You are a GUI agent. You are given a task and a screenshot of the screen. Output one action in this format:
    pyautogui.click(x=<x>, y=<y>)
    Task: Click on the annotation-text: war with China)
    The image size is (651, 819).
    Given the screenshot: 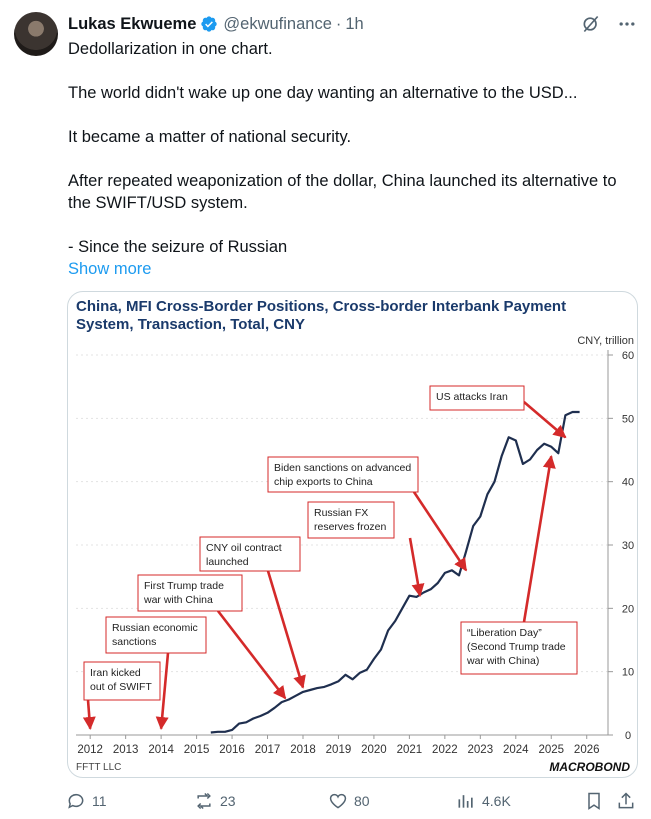 What is the action you would take?
    pyautogui.click(x=502, y=661)
    